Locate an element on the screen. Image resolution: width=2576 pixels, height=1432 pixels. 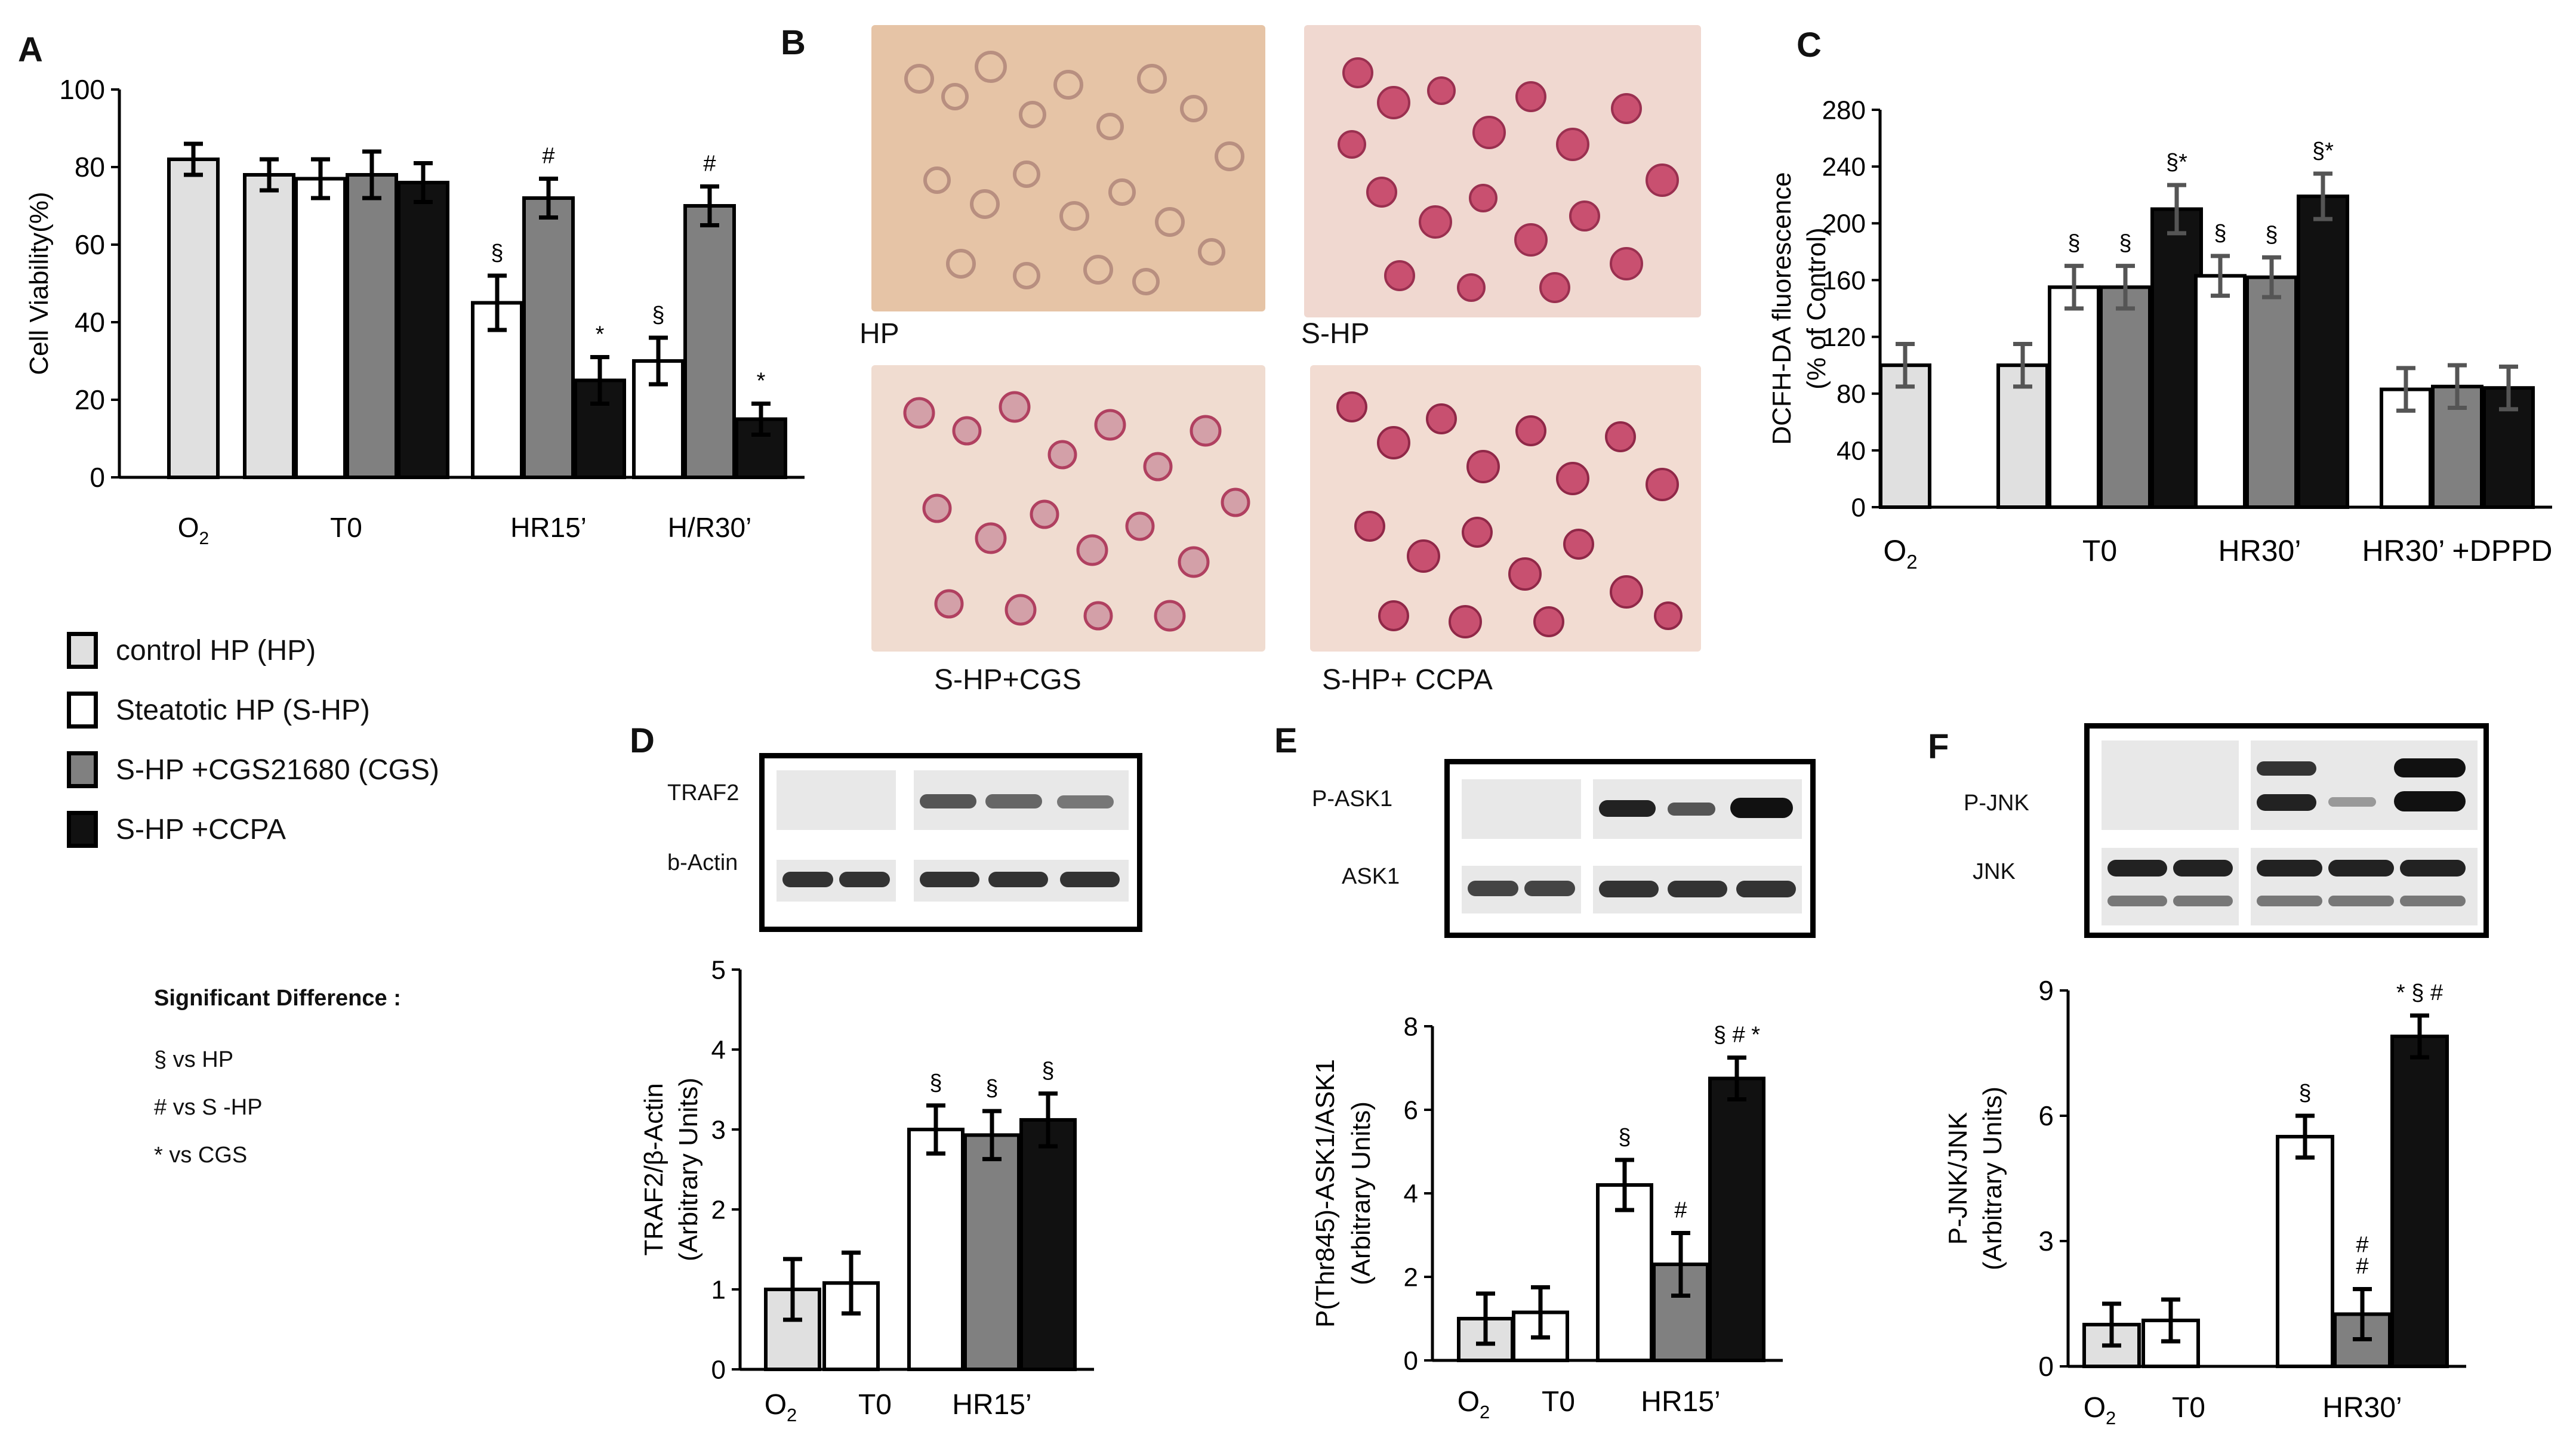
legend-label: control HP (HP) is located at coordinates (216, 650).